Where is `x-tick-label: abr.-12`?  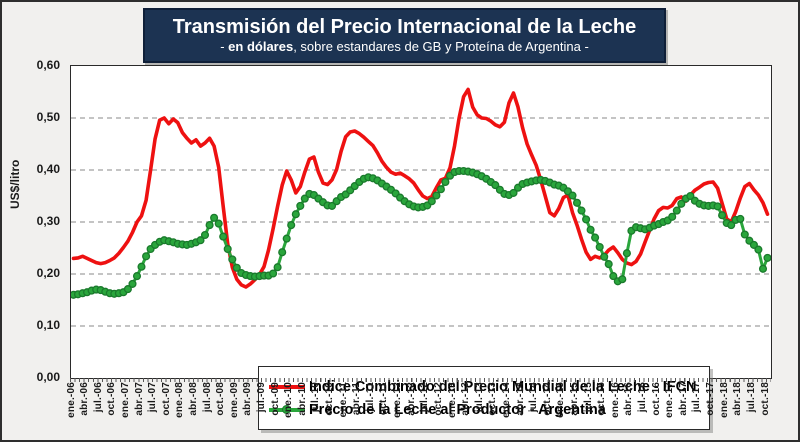
x-tick-label: abr.-12 is located at coordinates (411, 399).